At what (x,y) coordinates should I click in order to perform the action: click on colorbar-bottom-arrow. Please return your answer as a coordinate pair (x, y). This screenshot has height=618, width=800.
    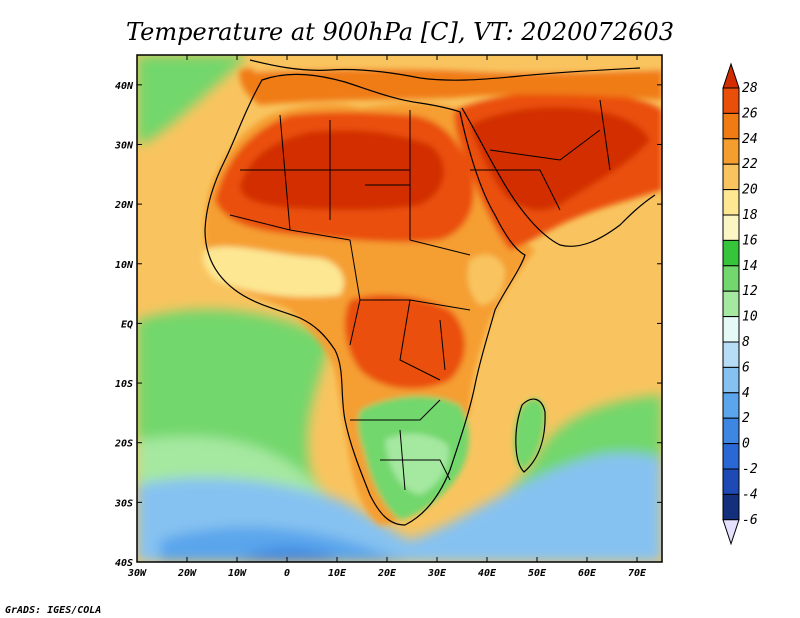
    Looking at the image, I should click on (731, 532).